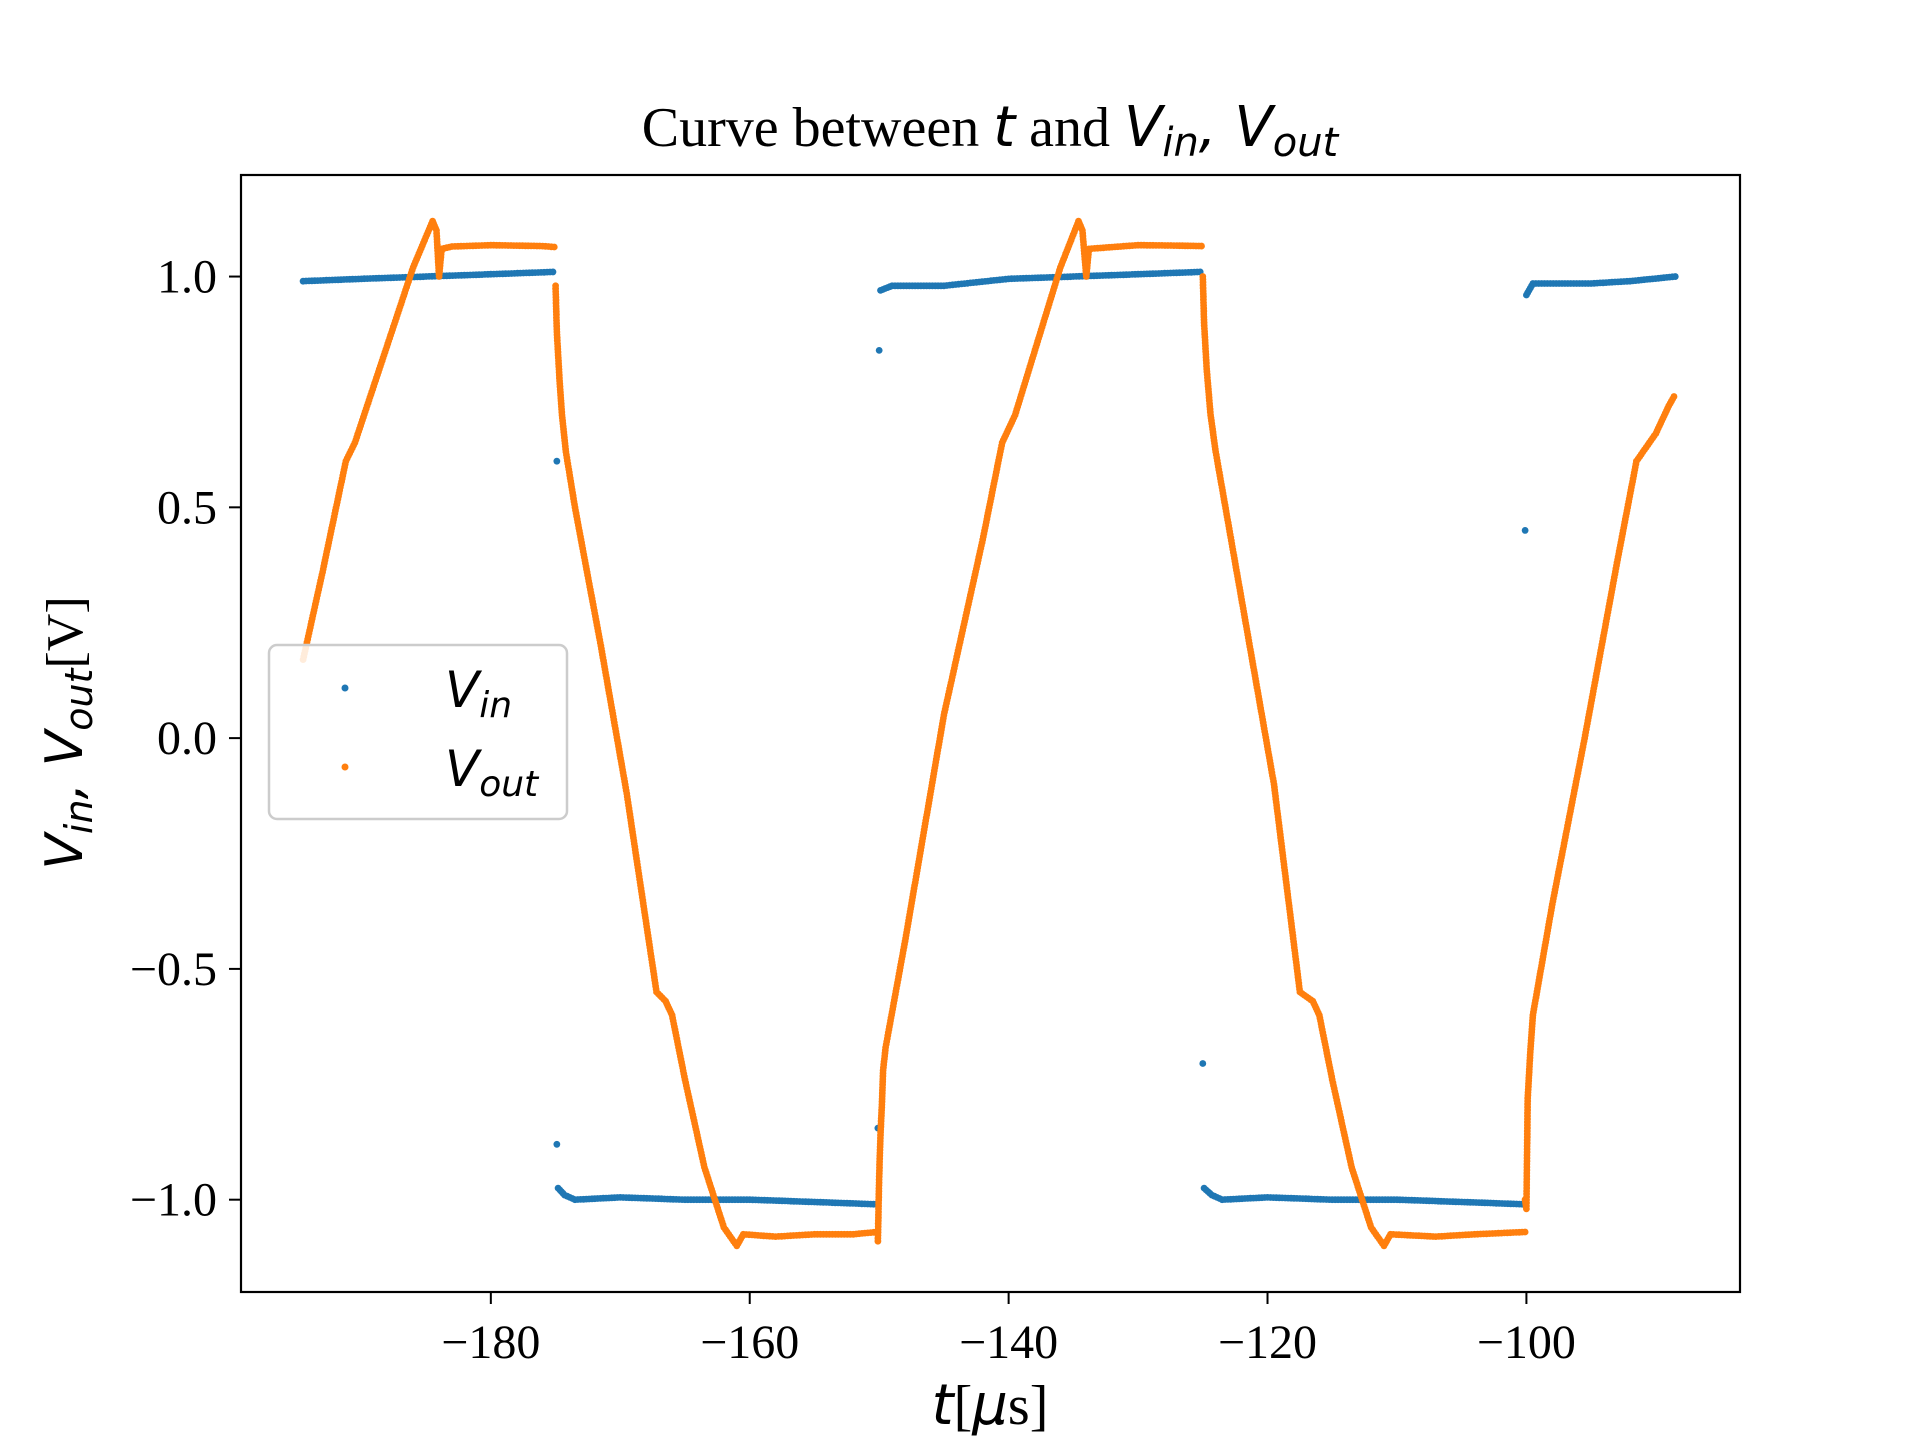 The width and height of the screenshot is (1920, 1440). I want to click on y-axis-label: Vin, Vout[V], so click(68, 732).